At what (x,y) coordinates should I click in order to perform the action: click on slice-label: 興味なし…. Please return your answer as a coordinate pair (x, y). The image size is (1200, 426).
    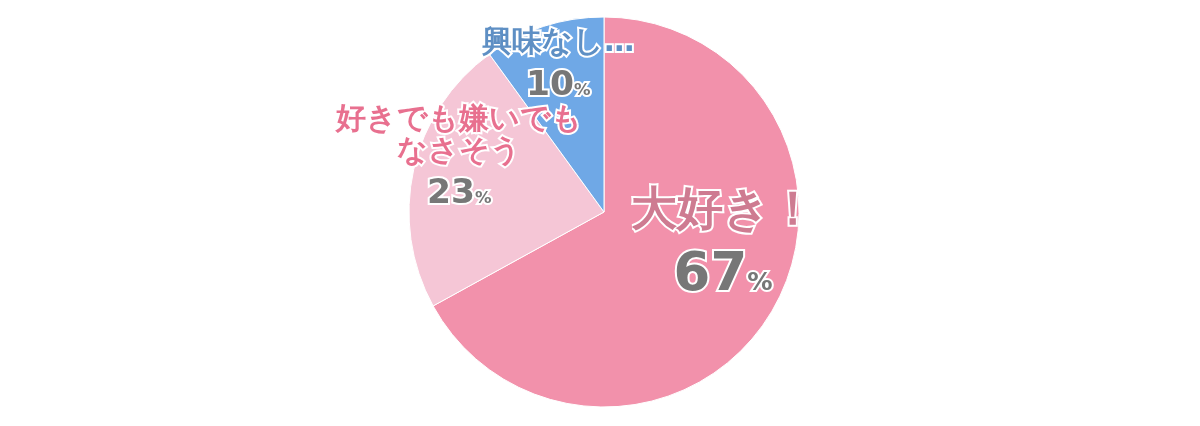
    Looking at the image, I should click on (558, 41).